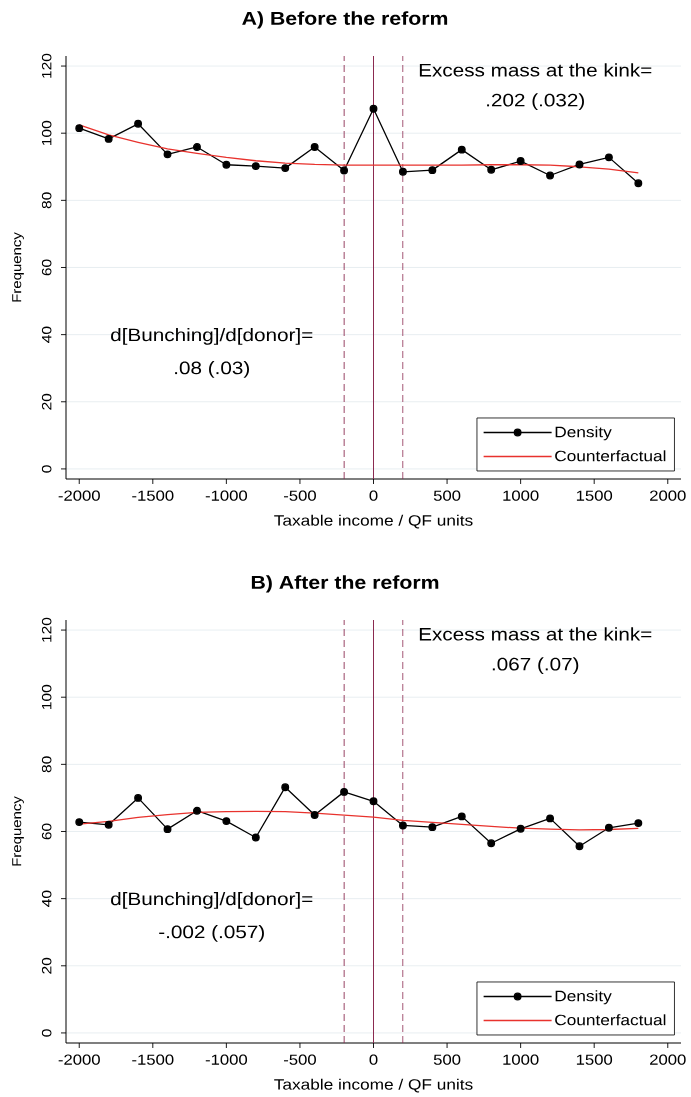 The image size is (691, 1097). What do you see at coordinates (211, 933) in the screenshot?
I see `annotation: -.002 (.057)` at bounding box center [211, 933].